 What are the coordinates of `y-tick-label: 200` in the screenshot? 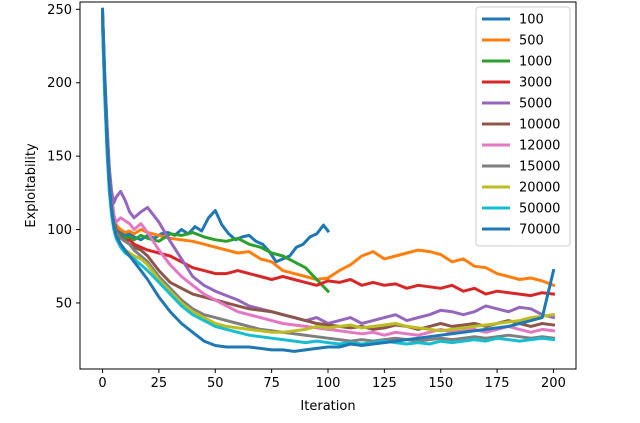 It's located at (59, 83).